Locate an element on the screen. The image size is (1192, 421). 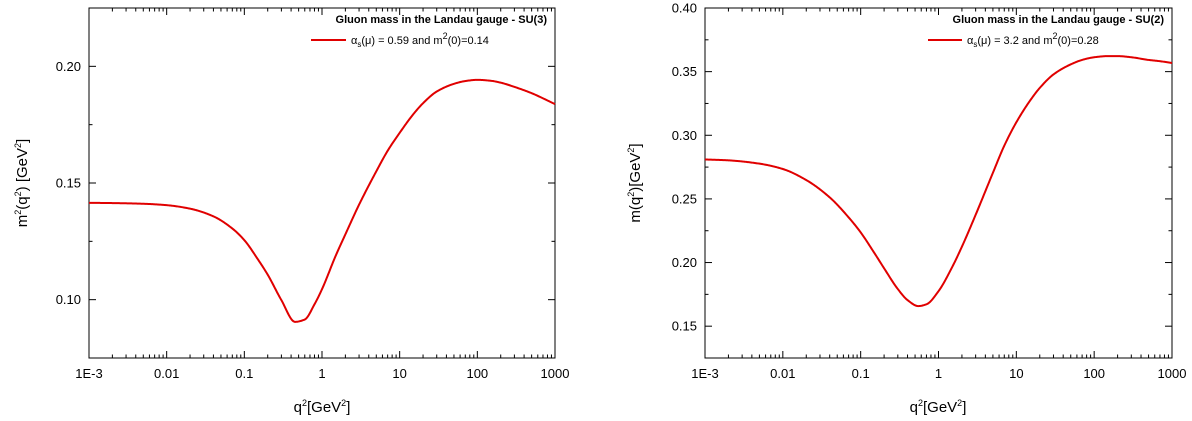
y-tick-labels: 0.10 0.15 0.20 is located at coordinates (68, 183).